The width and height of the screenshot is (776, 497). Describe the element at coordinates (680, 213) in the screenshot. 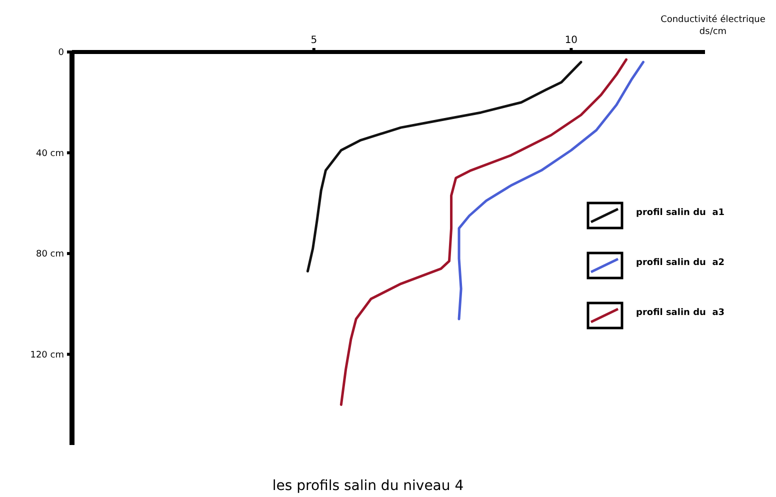

I see `legend-label: profil salin du a1` at that location.